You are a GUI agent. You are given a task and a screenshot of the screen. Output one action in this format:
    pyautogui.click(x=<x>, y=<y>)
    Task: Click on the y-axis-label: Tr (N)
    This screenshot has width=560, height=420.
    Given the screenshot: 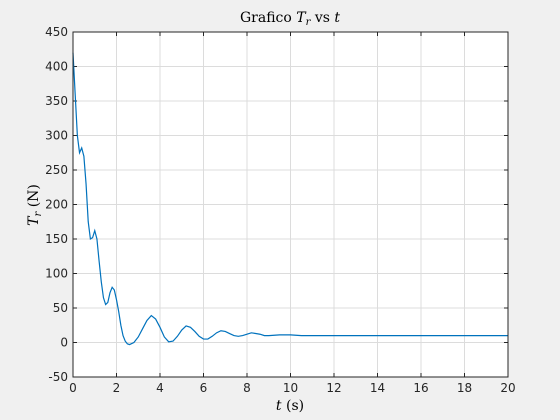 What is the action you would take?
    pyautogui.click(x=35, y=205)
    